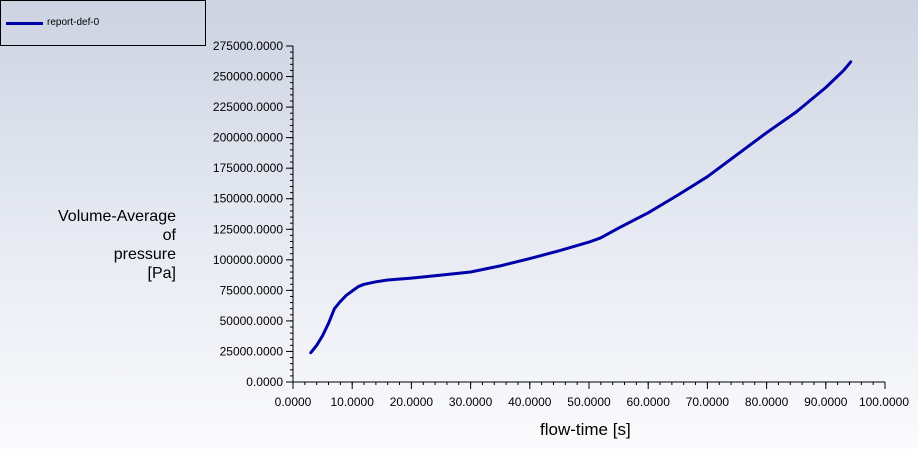  What do you see at coordinates (117, 216) in the screenshot?
I see `y-axis-label-line-1: Volume-Average` at bounding box center [117, 216].